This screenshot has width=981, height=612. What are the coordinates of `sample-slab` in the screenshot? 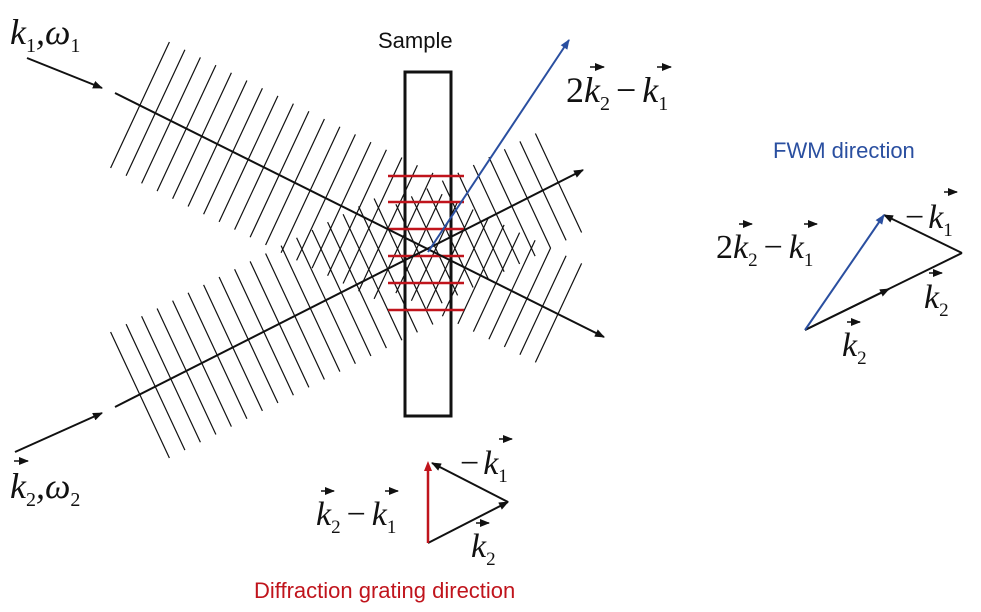 It's located at (428, 244).